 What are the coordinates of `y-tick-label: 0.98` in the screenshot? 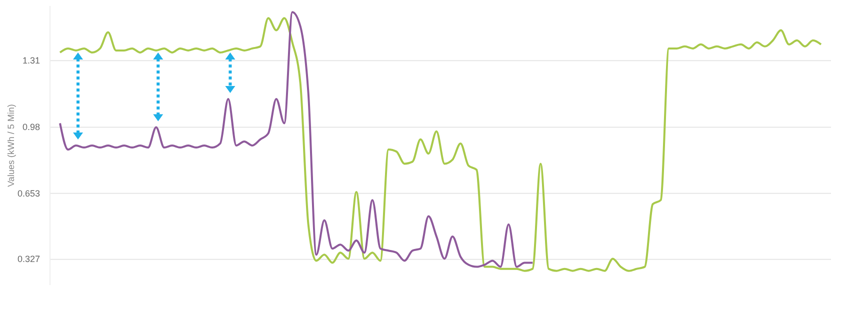 It's located at (31, 127).